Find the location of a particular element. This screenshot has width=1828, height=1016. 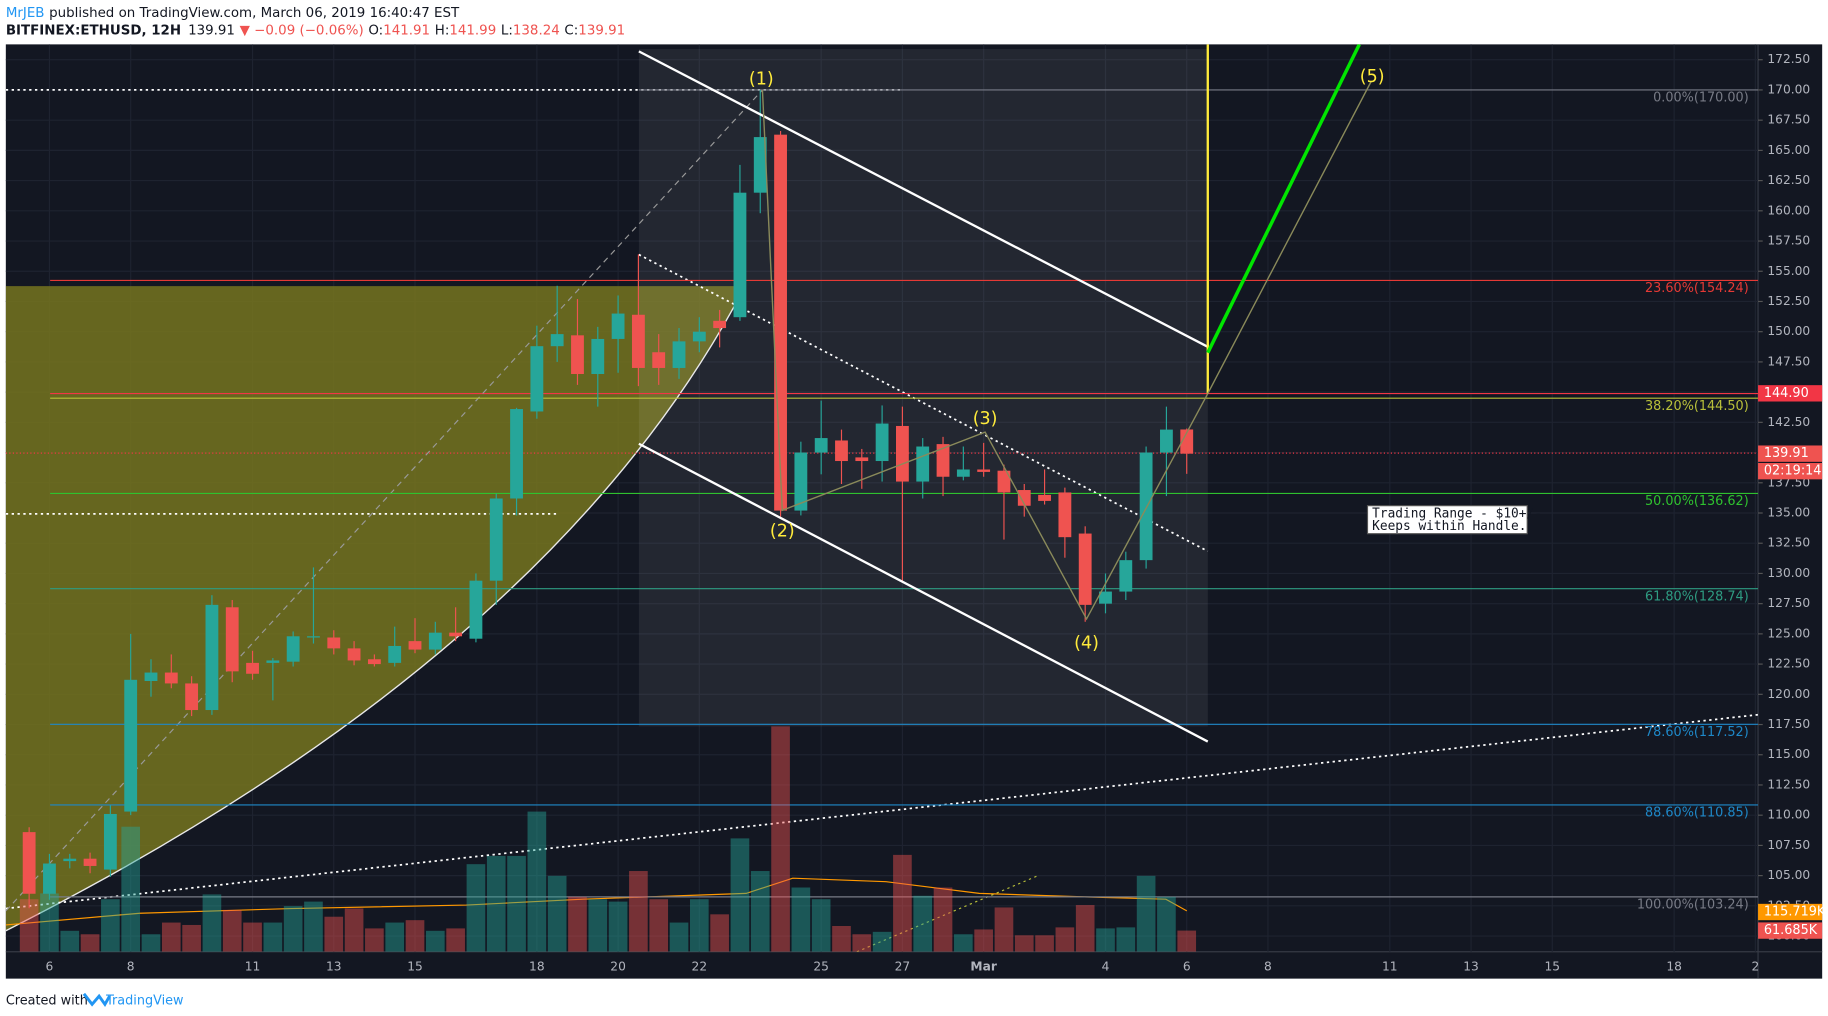

ohlc-value: 139.91 is located at coordinates (601, 30).